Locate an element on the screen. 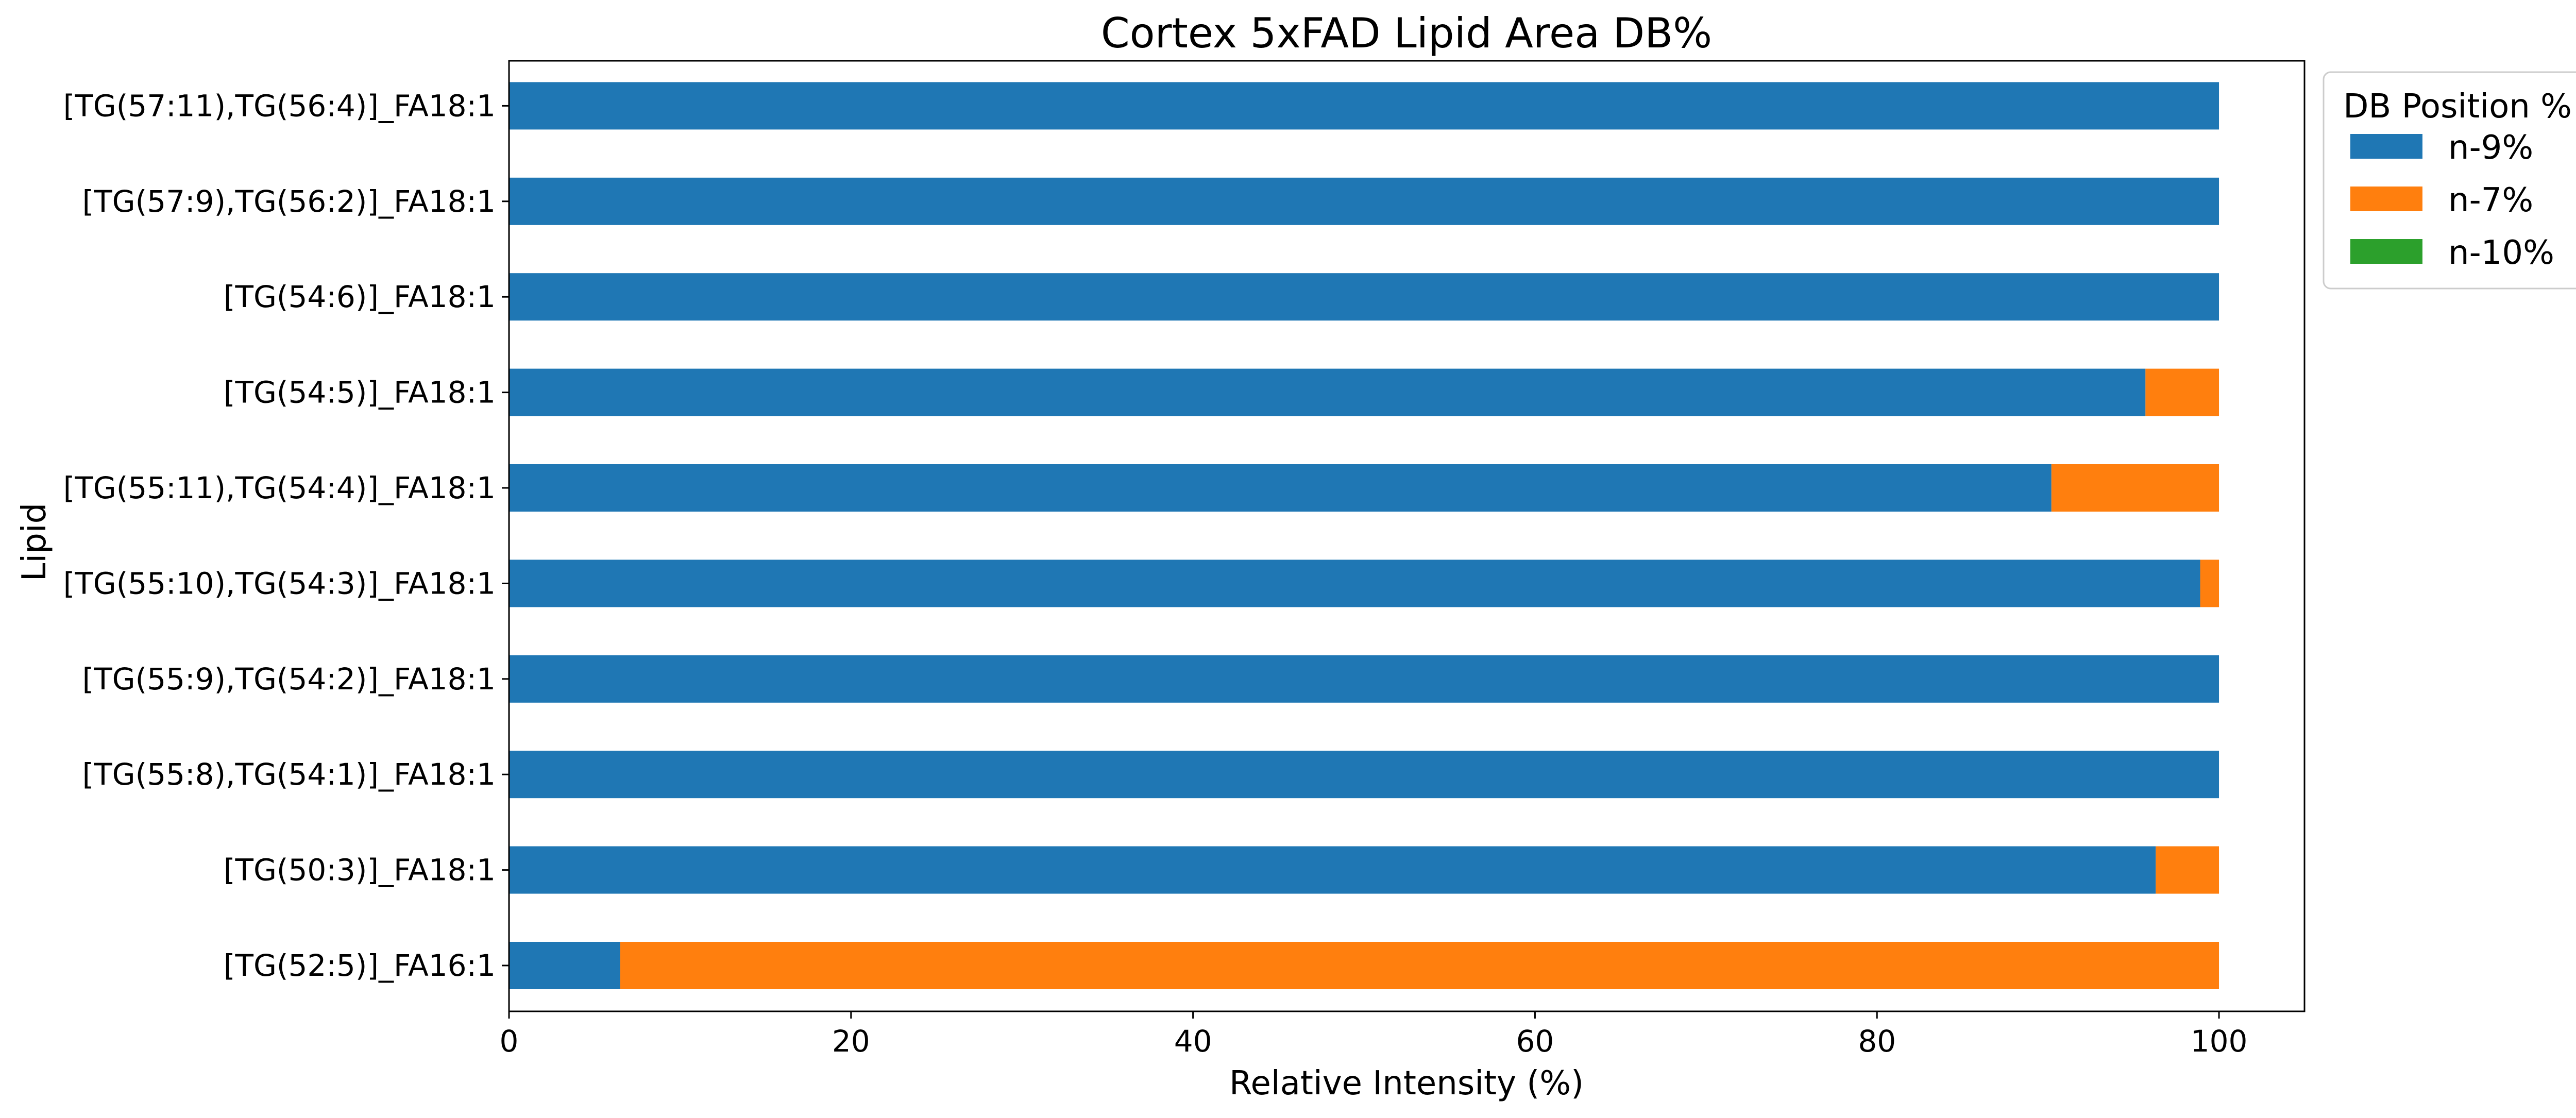  y-tick-label: [TG(52:5)]_FA16:1 is located at coordinates (360, 965).